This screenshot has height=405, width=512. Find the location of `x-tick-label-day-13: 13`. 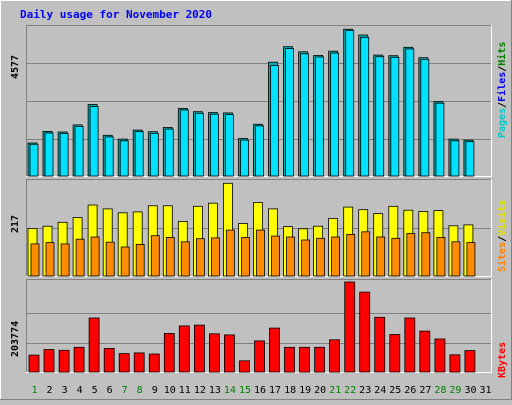

x-tick-label-day-13: 13 is located at coordinates (215, 390).